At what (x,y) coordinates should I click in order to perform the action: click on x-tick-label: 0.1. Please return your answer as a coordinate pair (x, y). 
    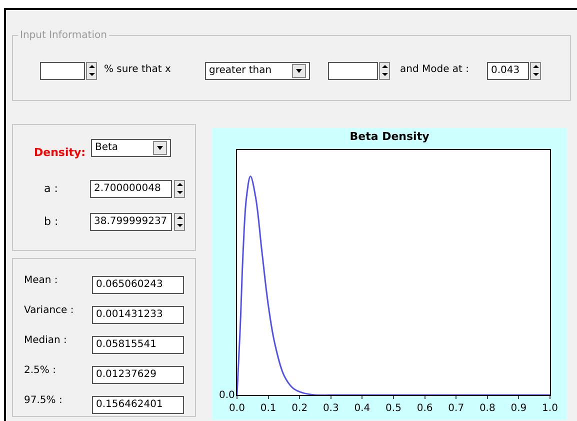
    Looking at the image, I should click on (268, 408).